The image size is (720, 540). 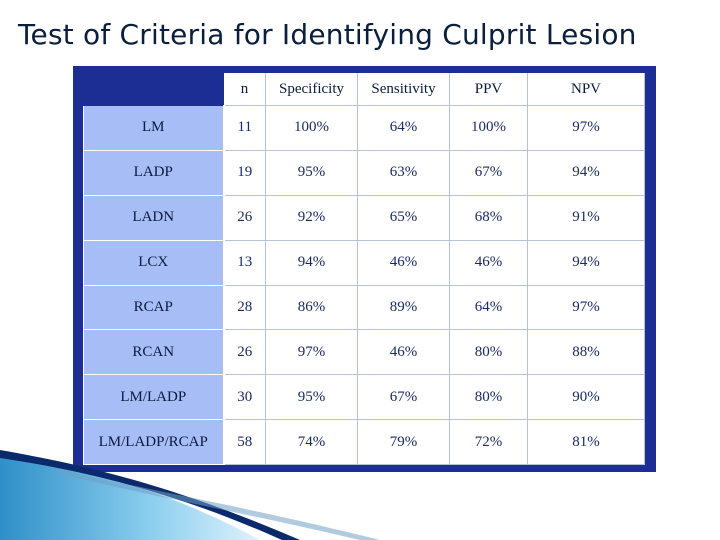 I want to click on table-row: LADP 19 95% 63% 67% 94%, so click(x=364, y=172).